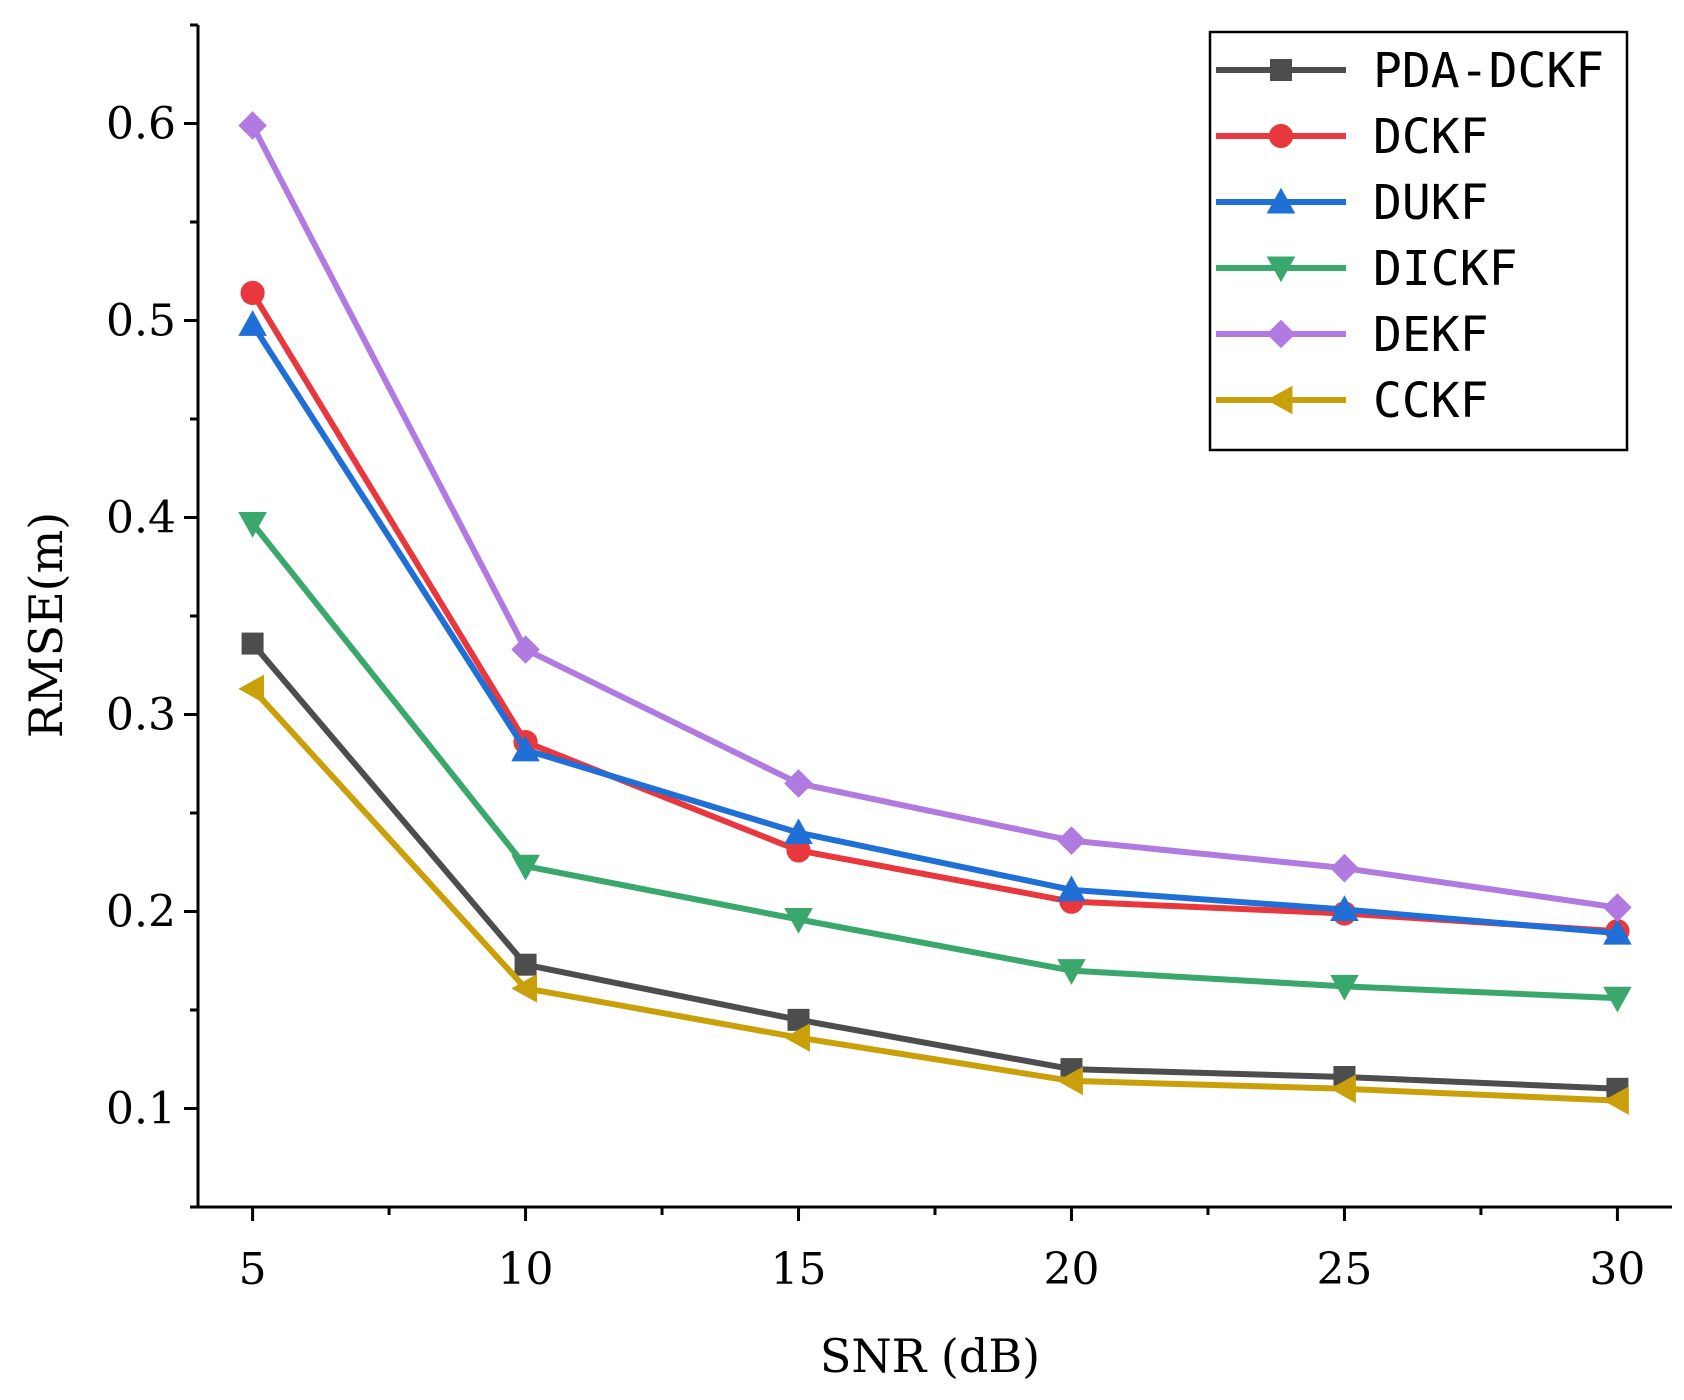  What do you see at coordinates (141, 912) in the screenshot?
I see `y-tick-label: 0.2` at bounding box center [141, 912].